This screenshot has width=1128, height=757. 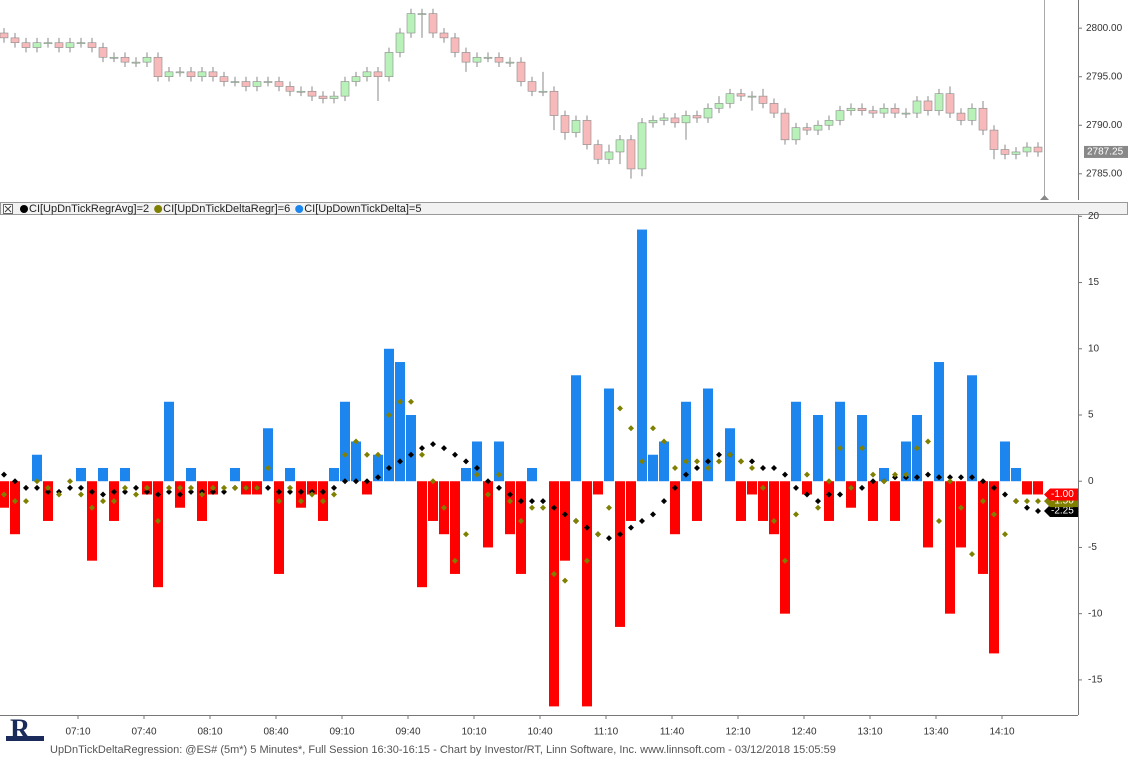 What do you see at coordinates (1062, 501) in the screenshot?
I see `last-value-label: -1.50` at bounding box center [1062, 501].